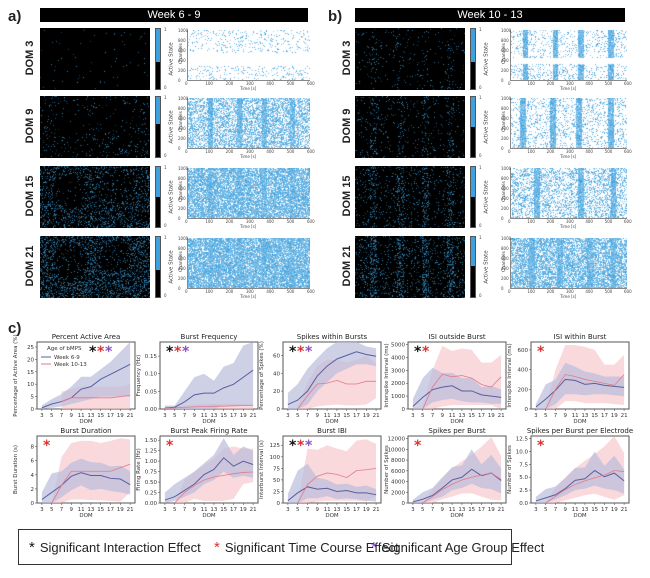 This screenshot has width=650, height=578. Describe the element at coordinates (151, 410) in the screenshot. I see `y-tick-label: 0.00` at that location.